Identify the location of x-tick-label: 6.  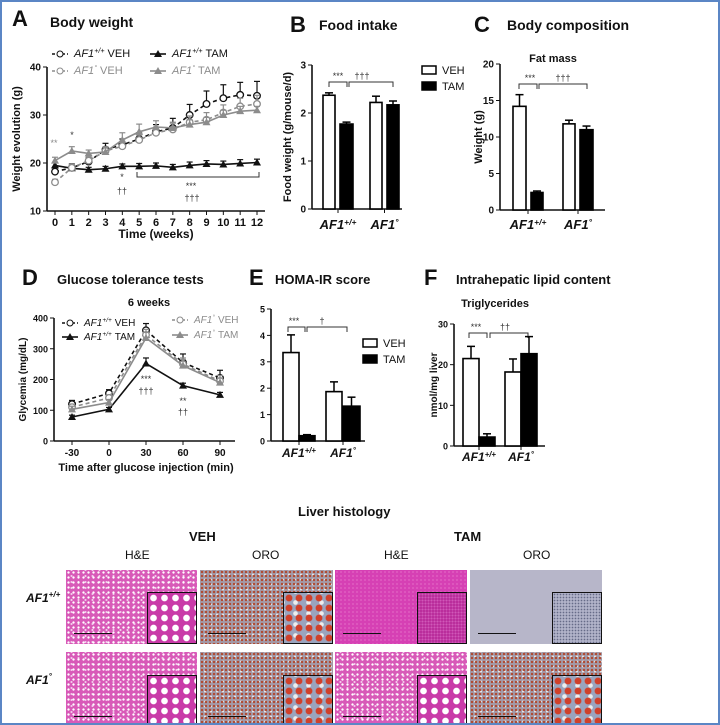
(156, 223).